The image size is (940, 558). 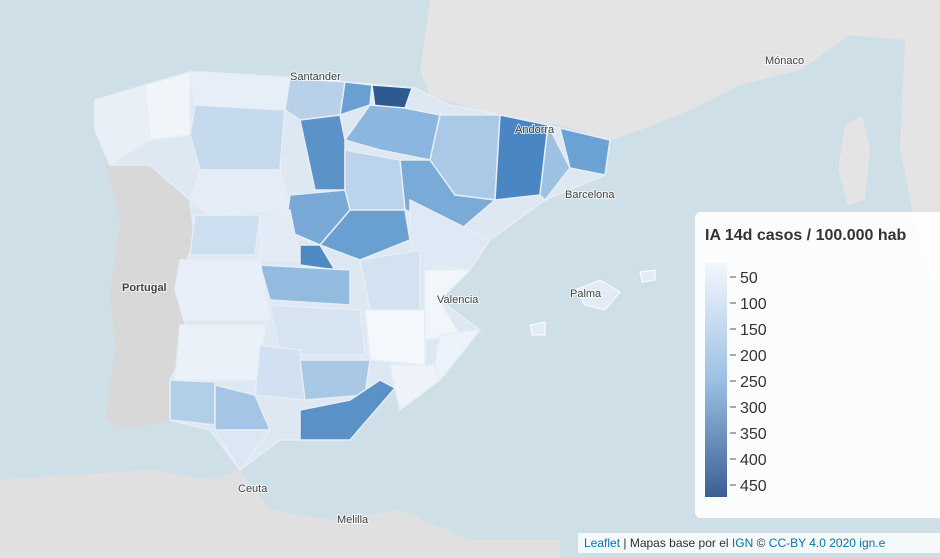 What do you see at coordinates (590, 195) in the screenshot?
I see `place-label: Barcelona` at bounding box center [590, 195].